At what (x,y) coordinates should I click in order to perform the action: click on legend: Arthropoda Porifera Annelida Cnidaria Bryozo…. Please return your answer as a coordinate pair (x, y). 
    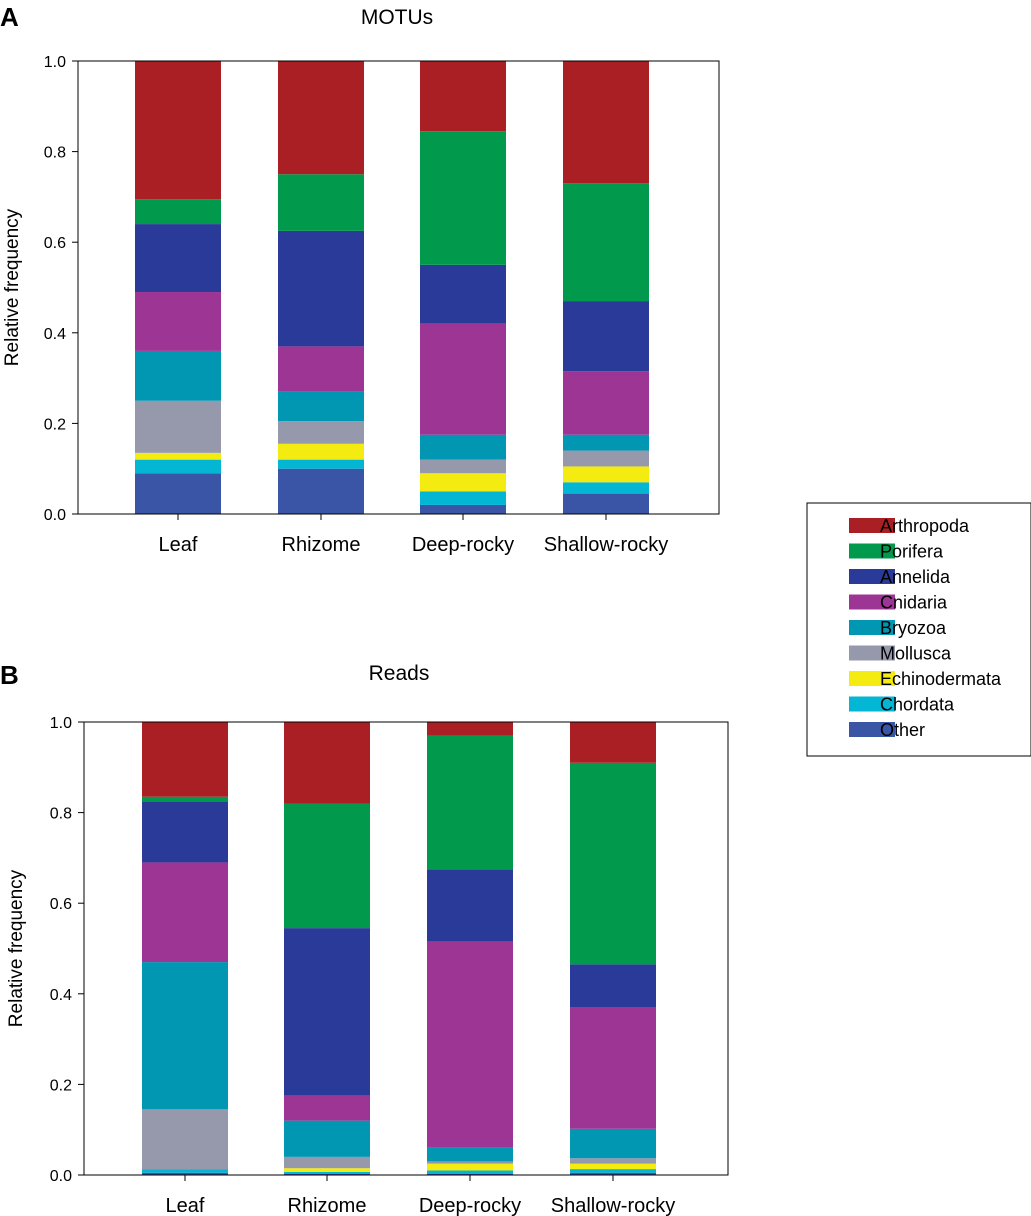
    Looking at the image, I should click on (918, 629).